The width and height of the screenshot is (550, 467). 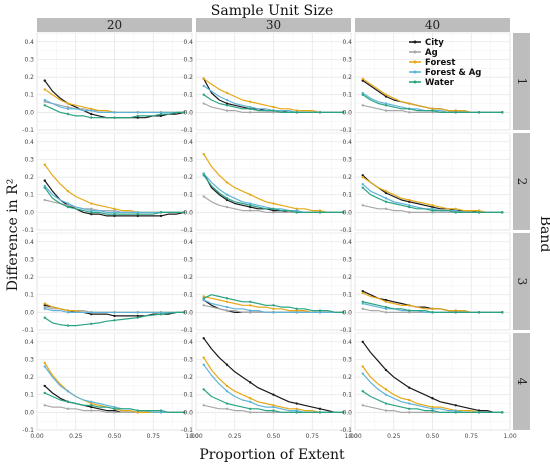 I want to click on x-axis-title: Proportion of Extent, so click(x=272, y=455).